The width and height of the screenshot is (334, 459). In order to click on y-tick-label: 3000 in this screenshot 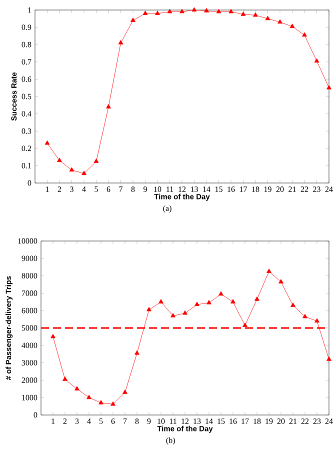, I will do `click(30, 363)`.